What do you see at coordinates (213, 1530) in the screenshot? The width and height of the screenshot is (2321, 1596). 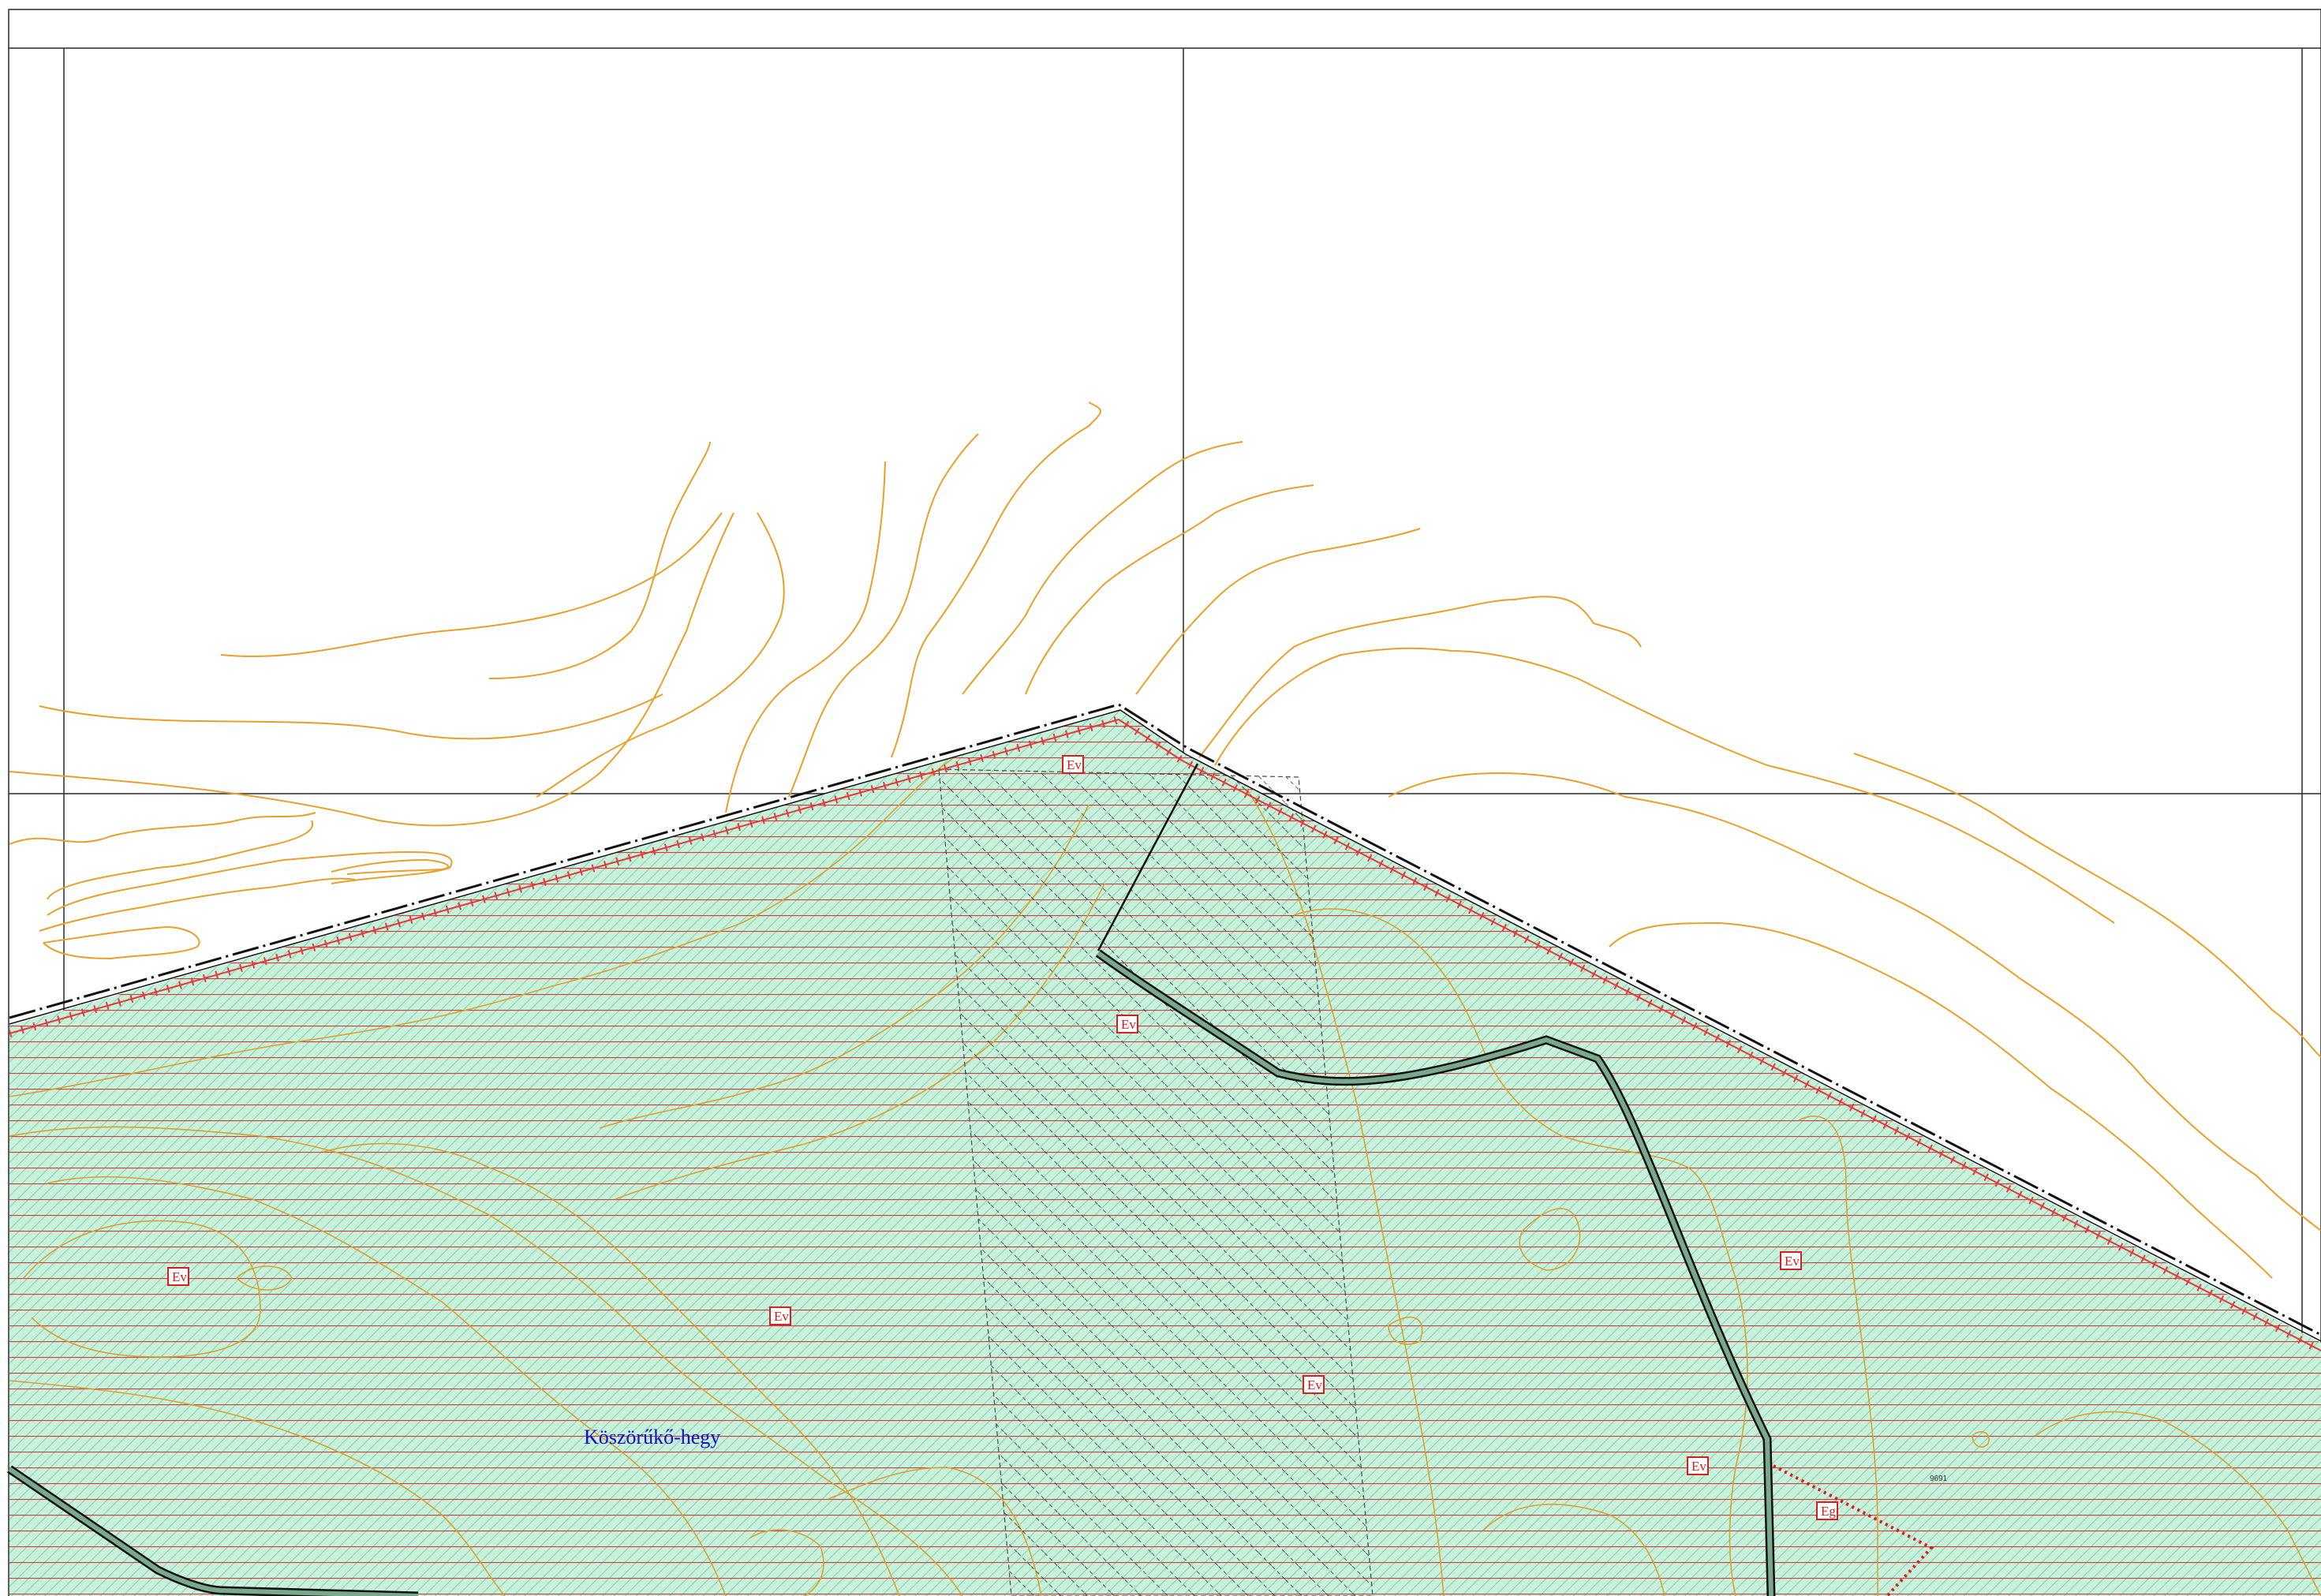 I see `road-southwest` at bounding box center [213, 1530].